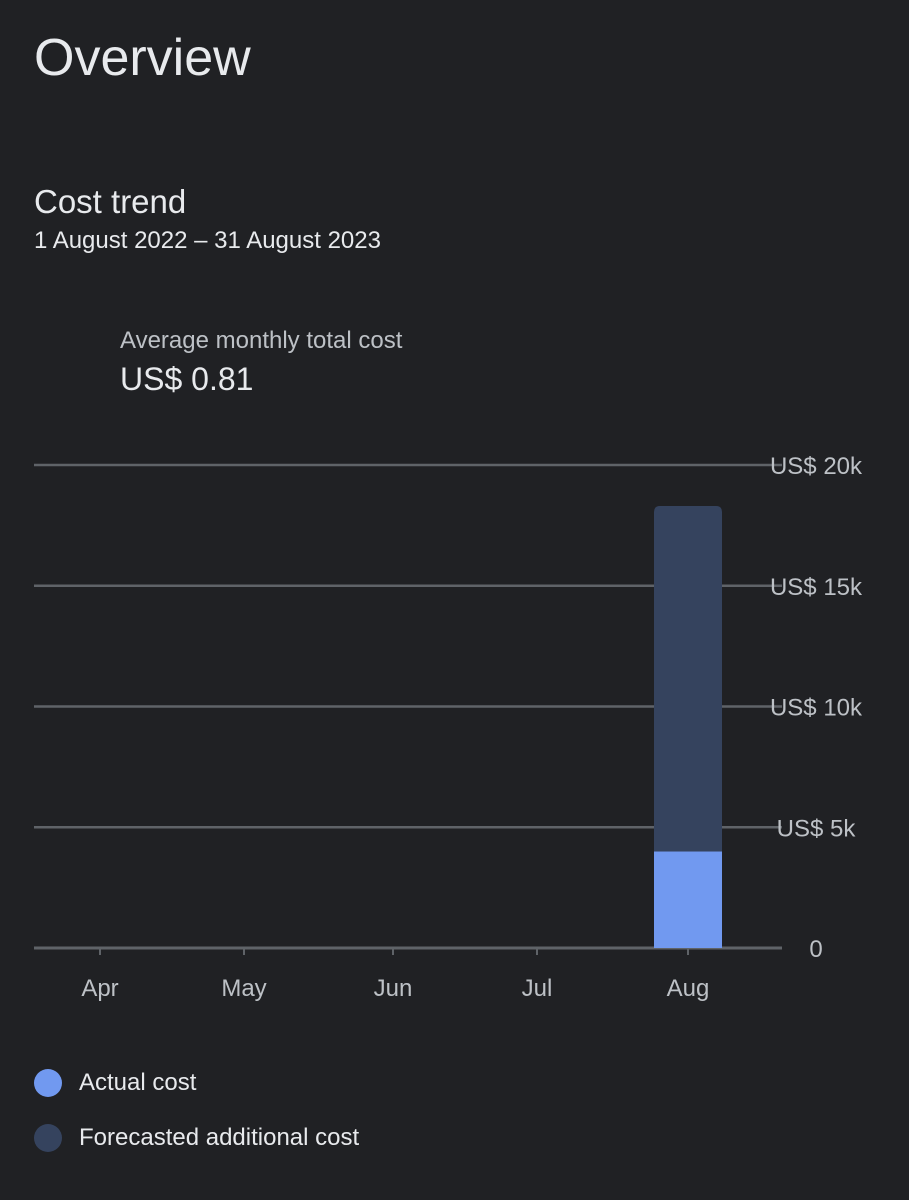  I want to click on chart-legend: Actual cost Forecasted additional cost, so click(196, 1117).